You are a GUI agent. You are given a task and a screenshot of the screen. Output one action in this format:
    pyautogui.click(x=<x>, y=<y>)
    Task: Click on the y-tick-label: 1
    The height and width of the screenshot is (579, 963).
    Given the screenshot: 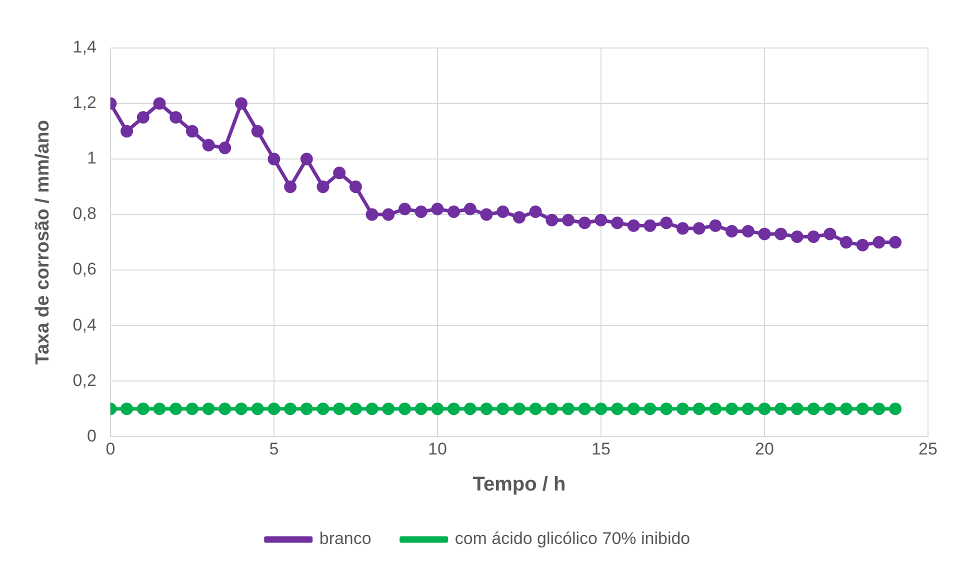 What is the action you would take?
    pyautogui.click(x=91, y=158)
    